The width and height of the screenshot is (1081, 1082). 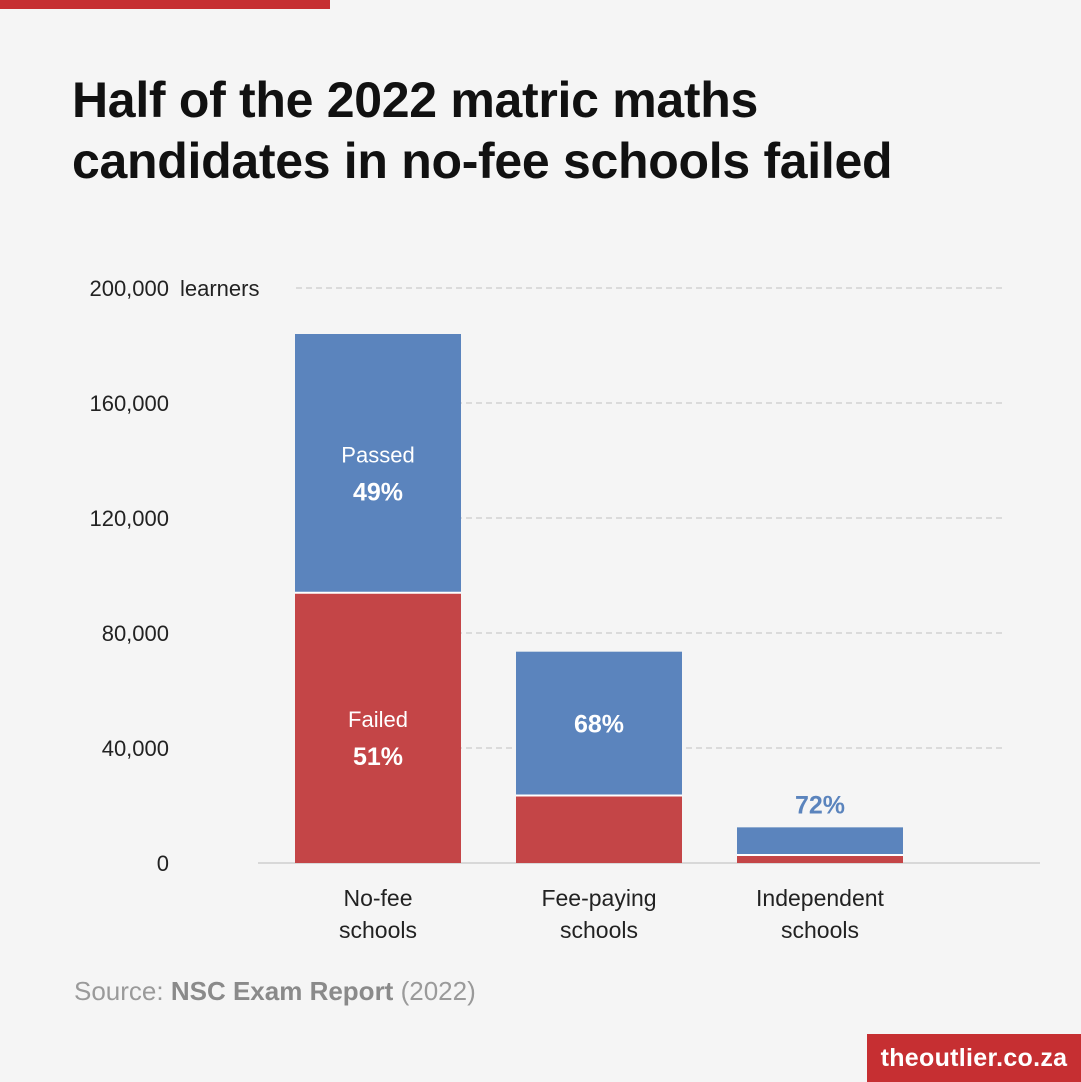 What do you see at coordinates (282, 991) in the screenshot?
I see `source-name: NSC Exam Report` at bounding box center [282, 991].